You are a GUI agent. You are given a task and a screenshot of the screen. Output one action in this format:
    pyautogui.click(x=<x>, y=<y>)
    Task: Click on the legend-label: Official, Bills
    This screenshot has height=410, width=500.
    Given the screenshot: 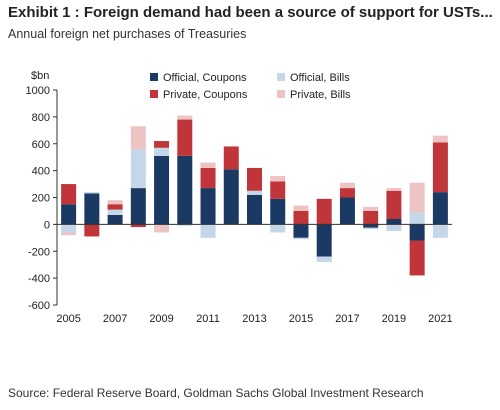 What is the action you would take?
    pyautogui.click(x=320, y=78)
    